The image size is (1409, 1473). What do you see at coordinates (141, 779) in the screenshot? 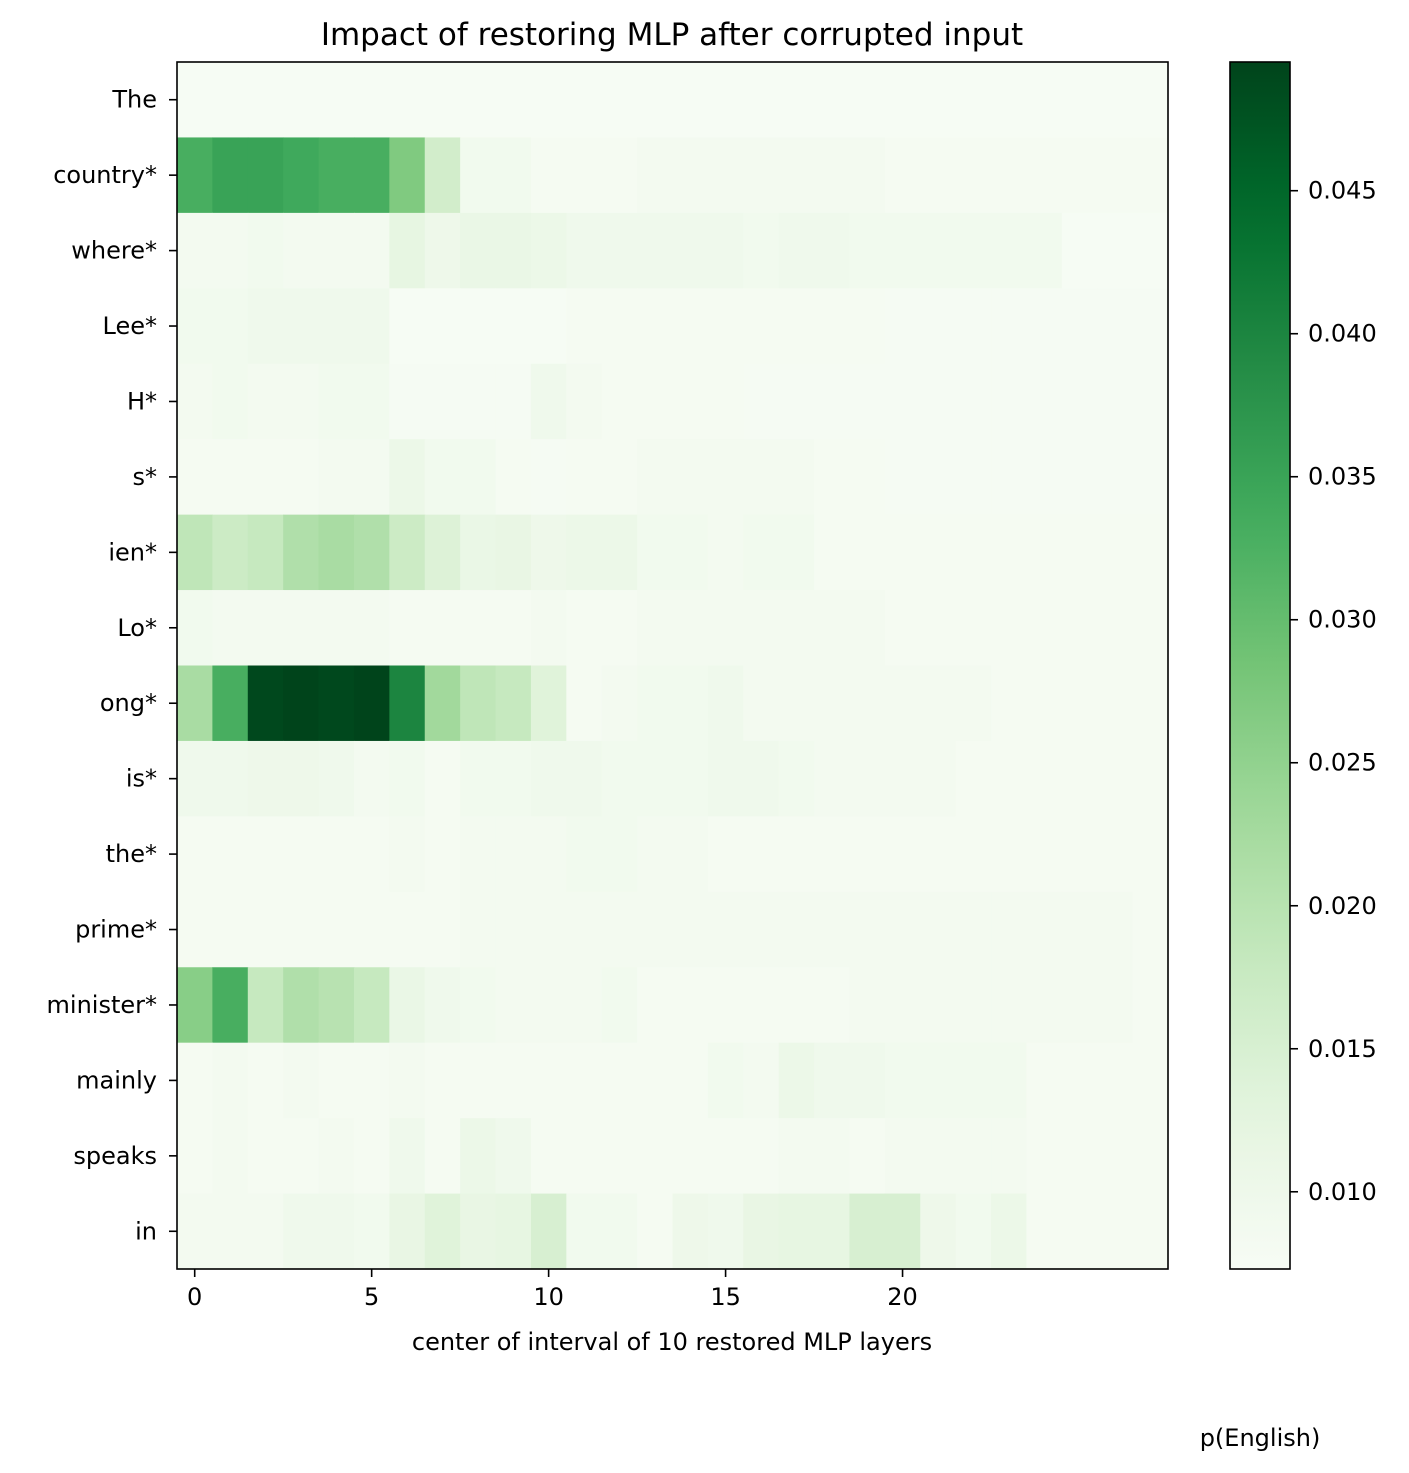
I see `y-tick-label: is*` at bounding box center [141, 779].